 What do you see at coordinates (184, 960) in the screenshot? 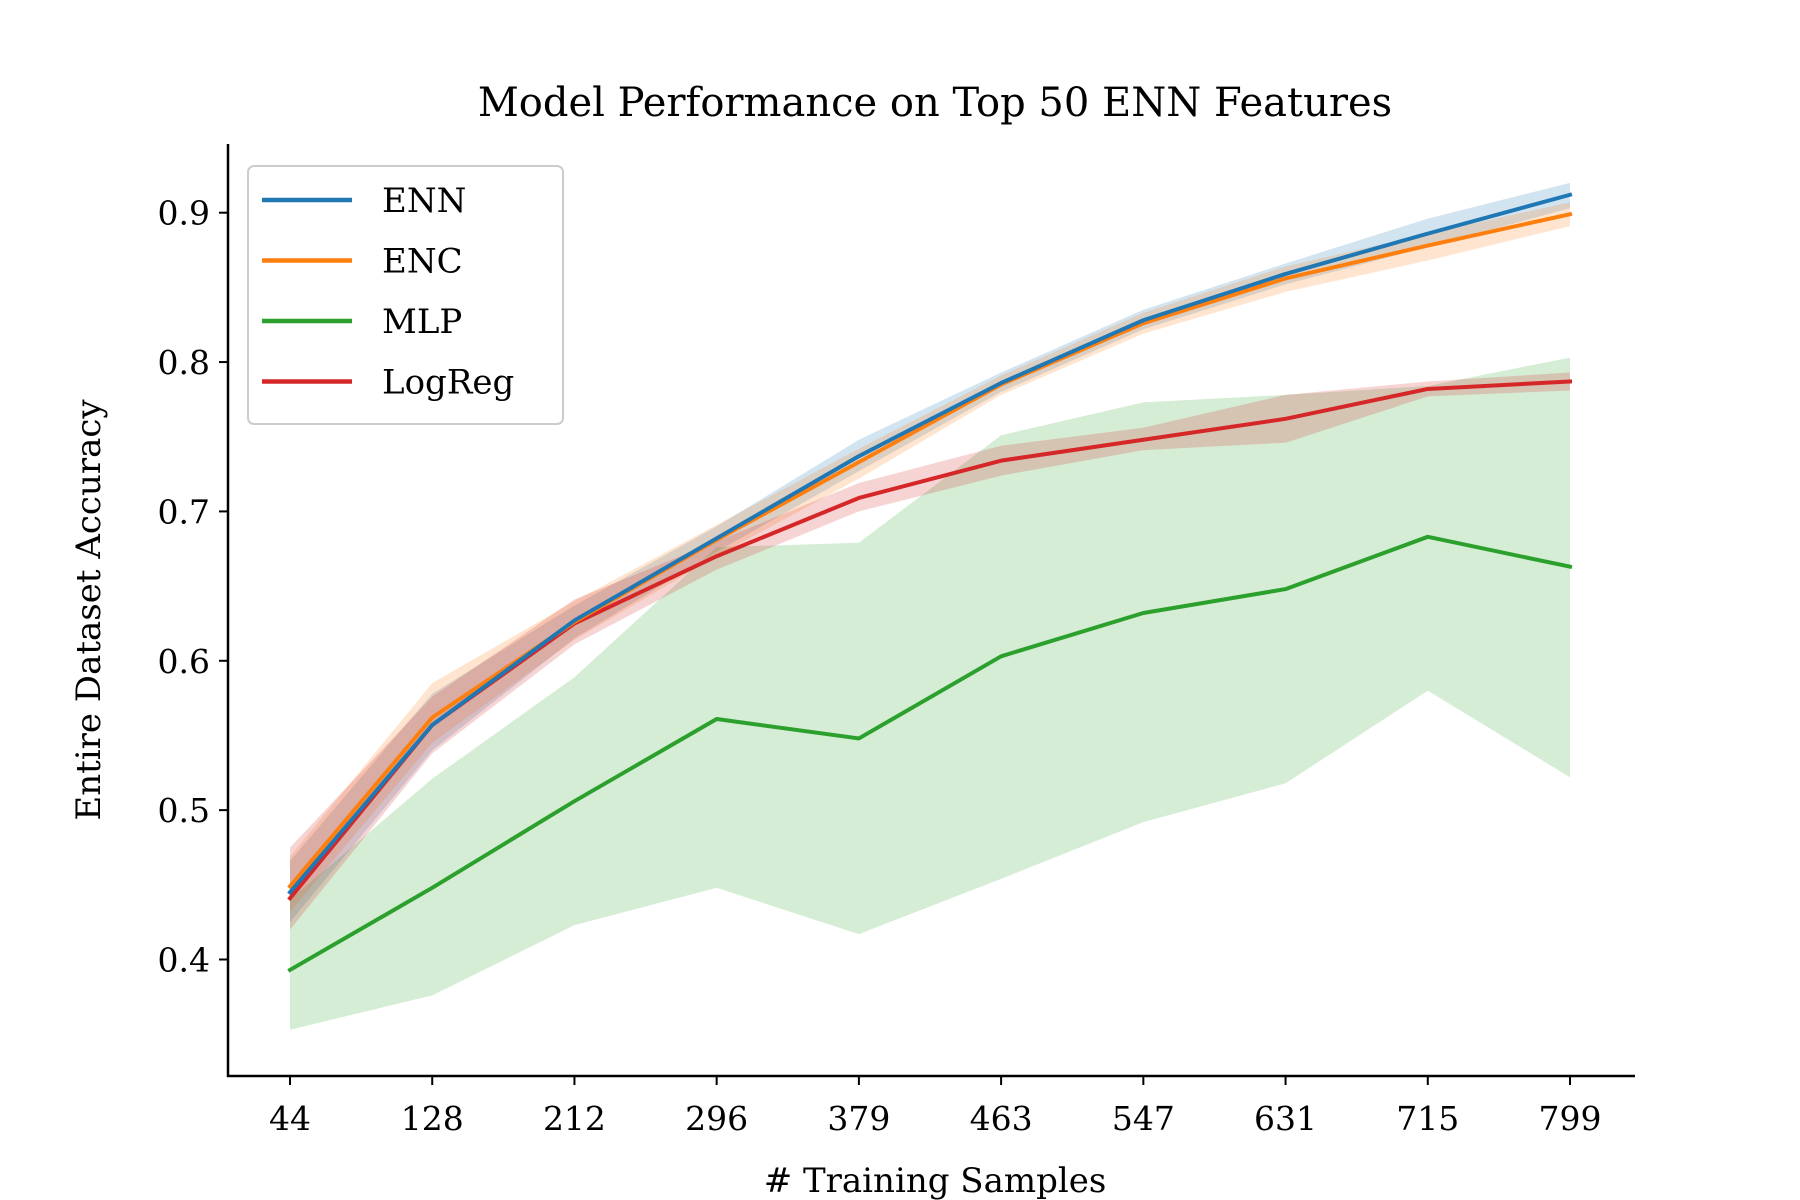
I see `y-tick-label: 0.4` at bounding box center [184, 960].